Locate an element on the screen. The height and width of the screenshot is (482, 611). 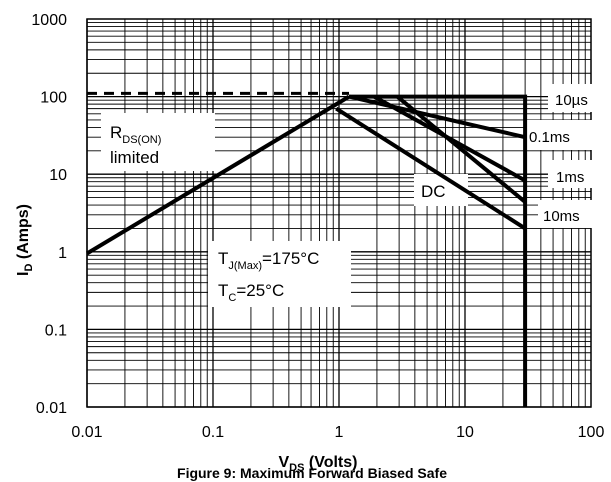
curve-0-1ms is located at coordinates (437, 117).